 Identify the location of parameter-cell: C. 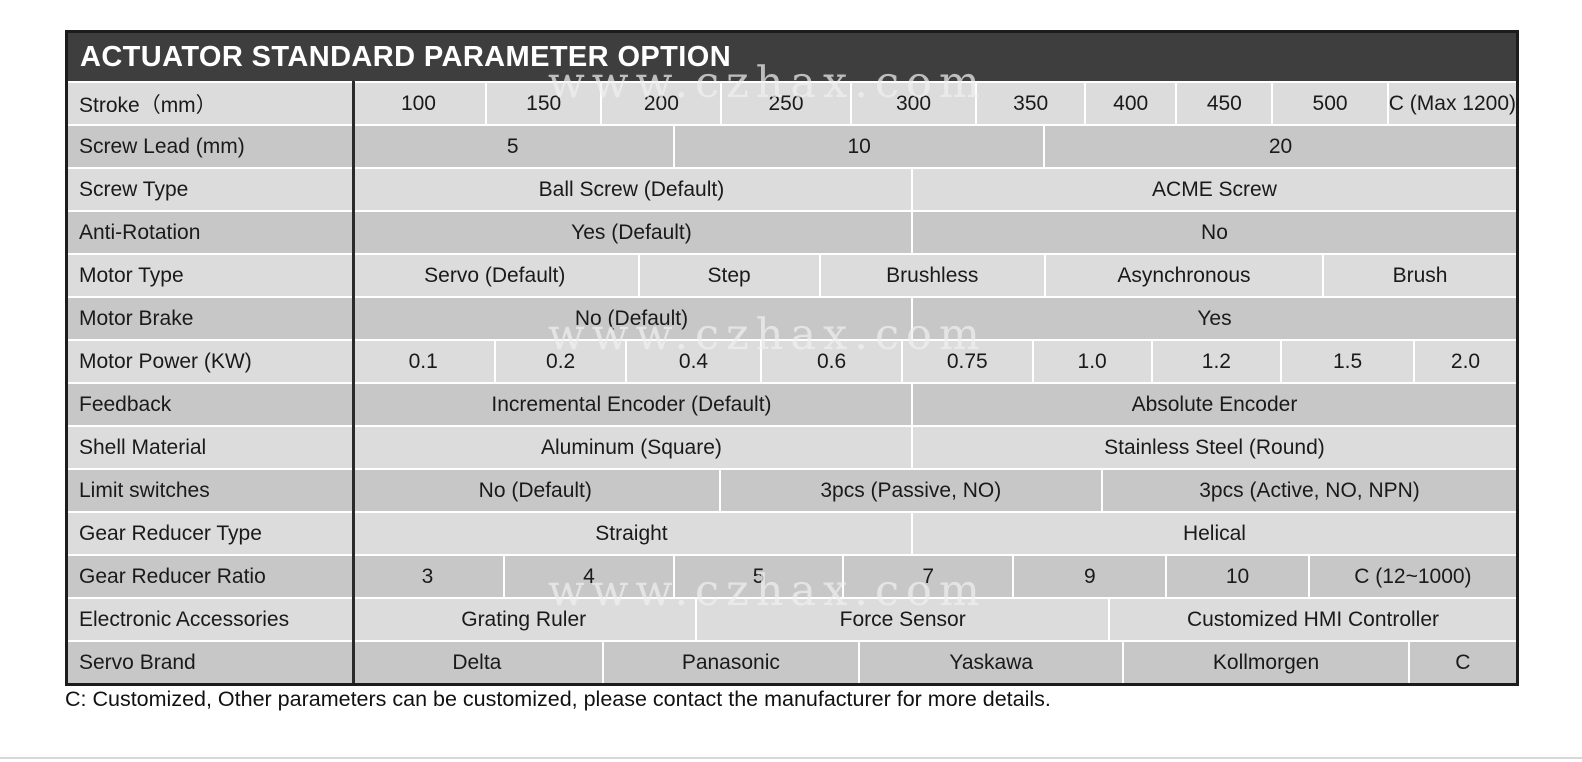
(1462, 662).